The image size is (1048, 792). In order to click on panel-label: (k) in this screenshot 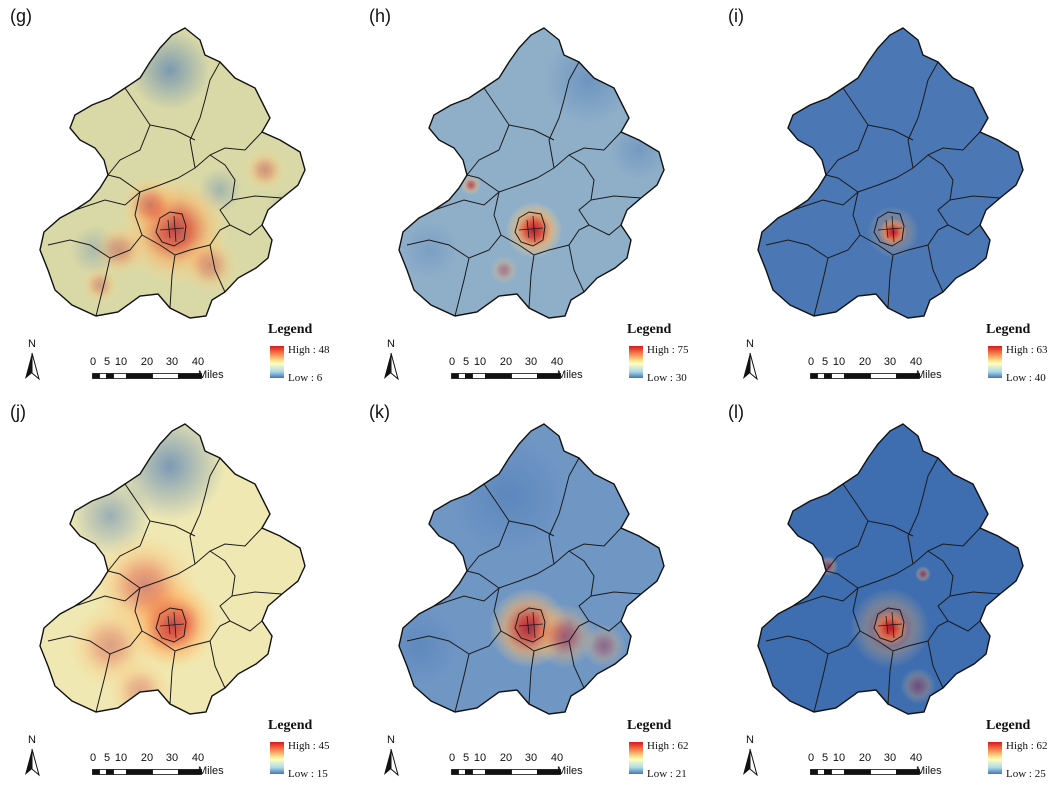, I will do `click(379, 412)`.